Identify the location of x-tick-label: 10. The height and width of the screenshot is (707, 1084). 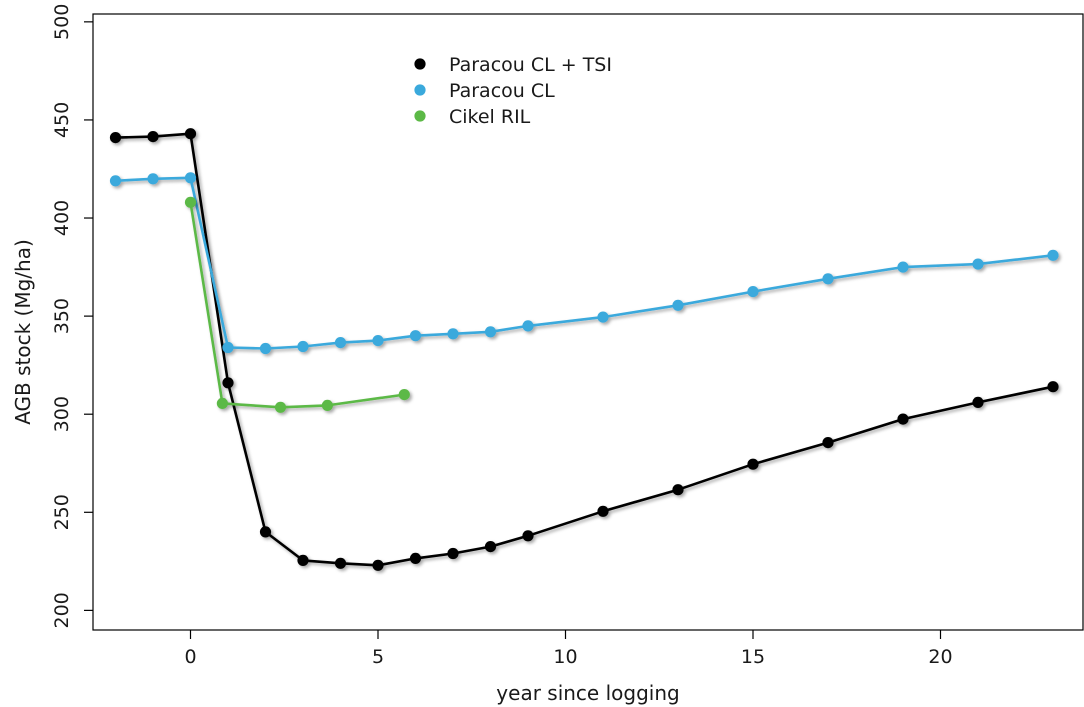
(565, 657).